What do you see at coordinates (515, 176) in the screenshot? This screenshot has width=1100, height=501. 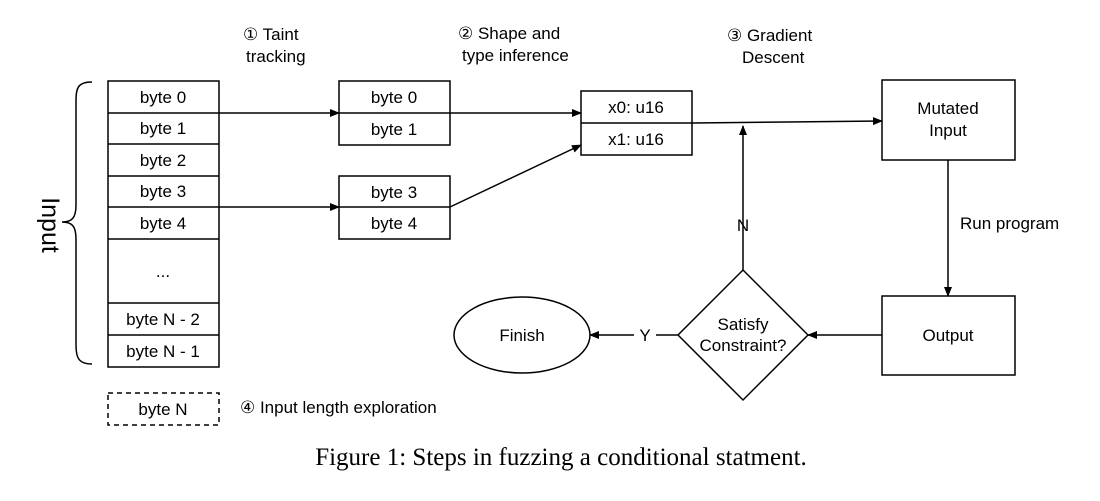 I see `arrow-group-b-to-typed` at bounding box center [515, 176].